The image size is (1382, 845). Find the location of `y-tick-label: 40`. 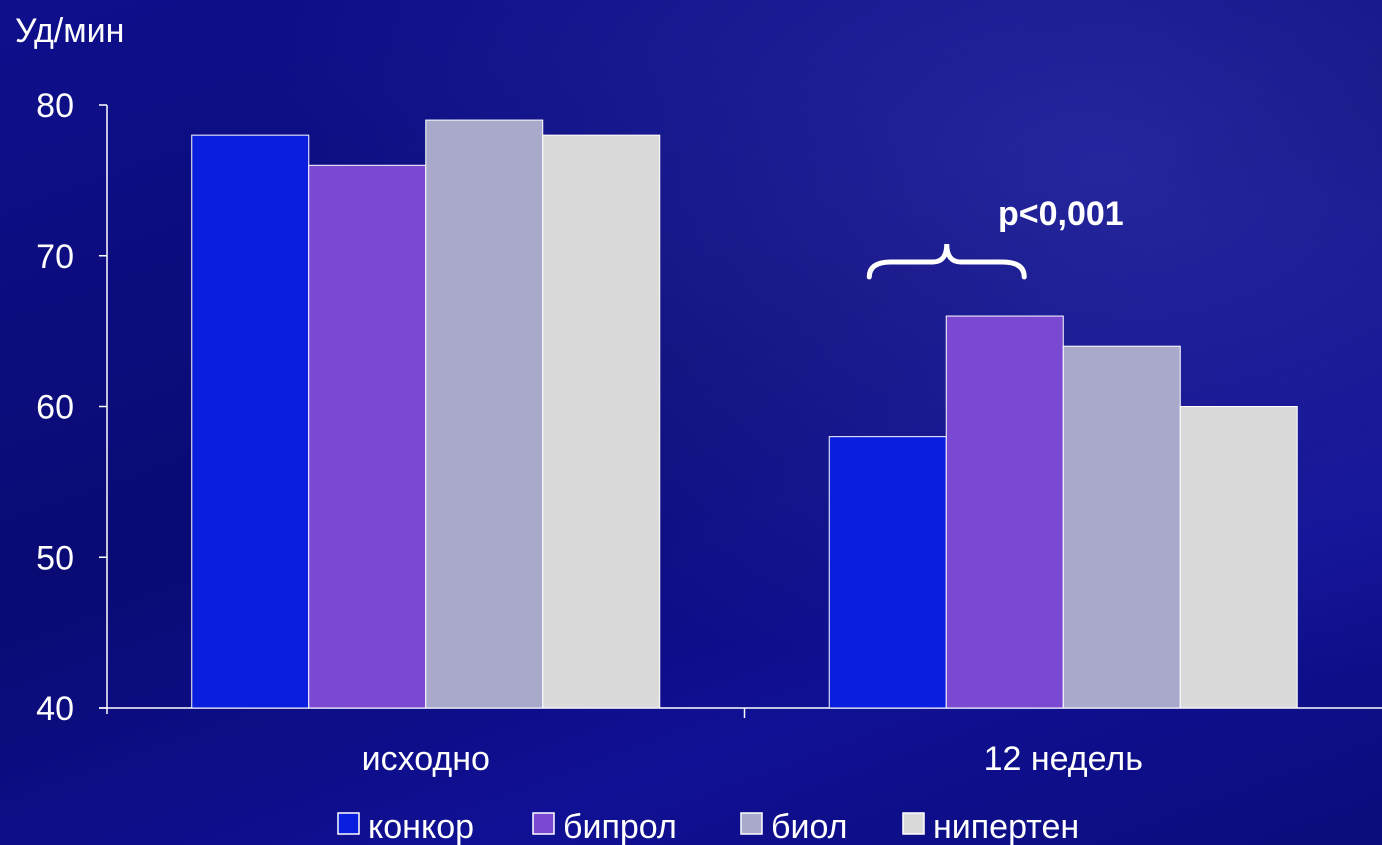

y-tick-label: 40 is located at coordinates (55, 709).